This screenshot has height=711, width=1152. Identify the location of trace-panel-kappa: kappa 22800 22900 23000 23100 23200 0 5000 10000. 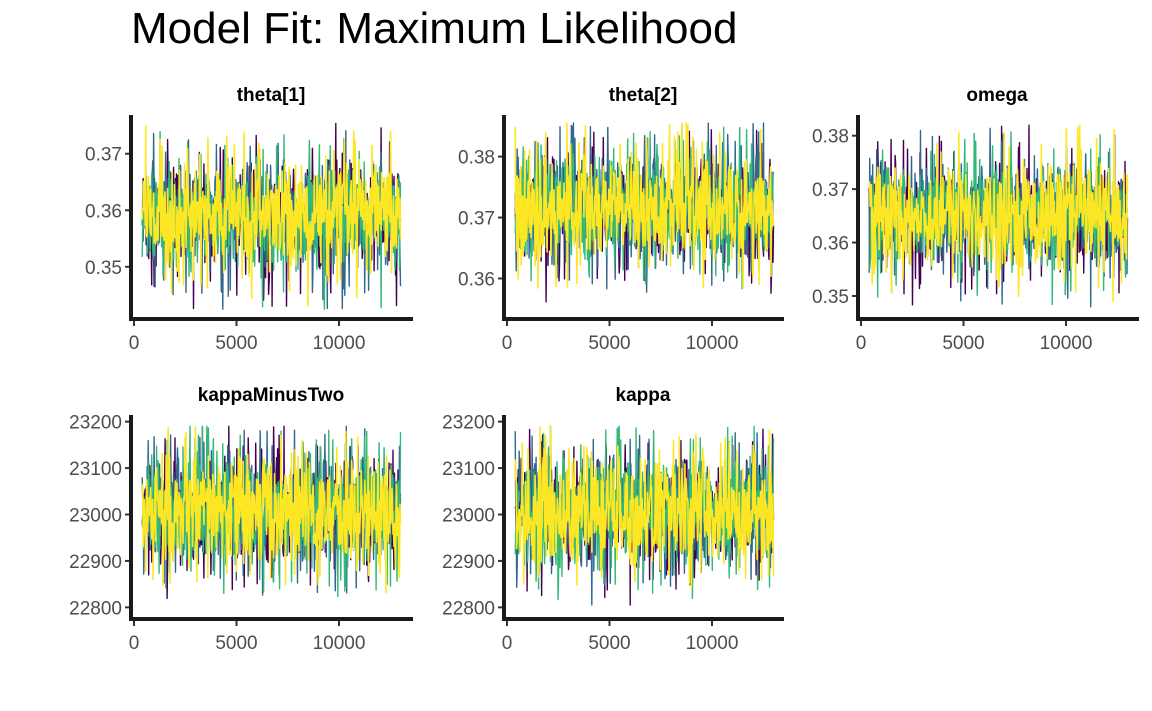
(613, 519).